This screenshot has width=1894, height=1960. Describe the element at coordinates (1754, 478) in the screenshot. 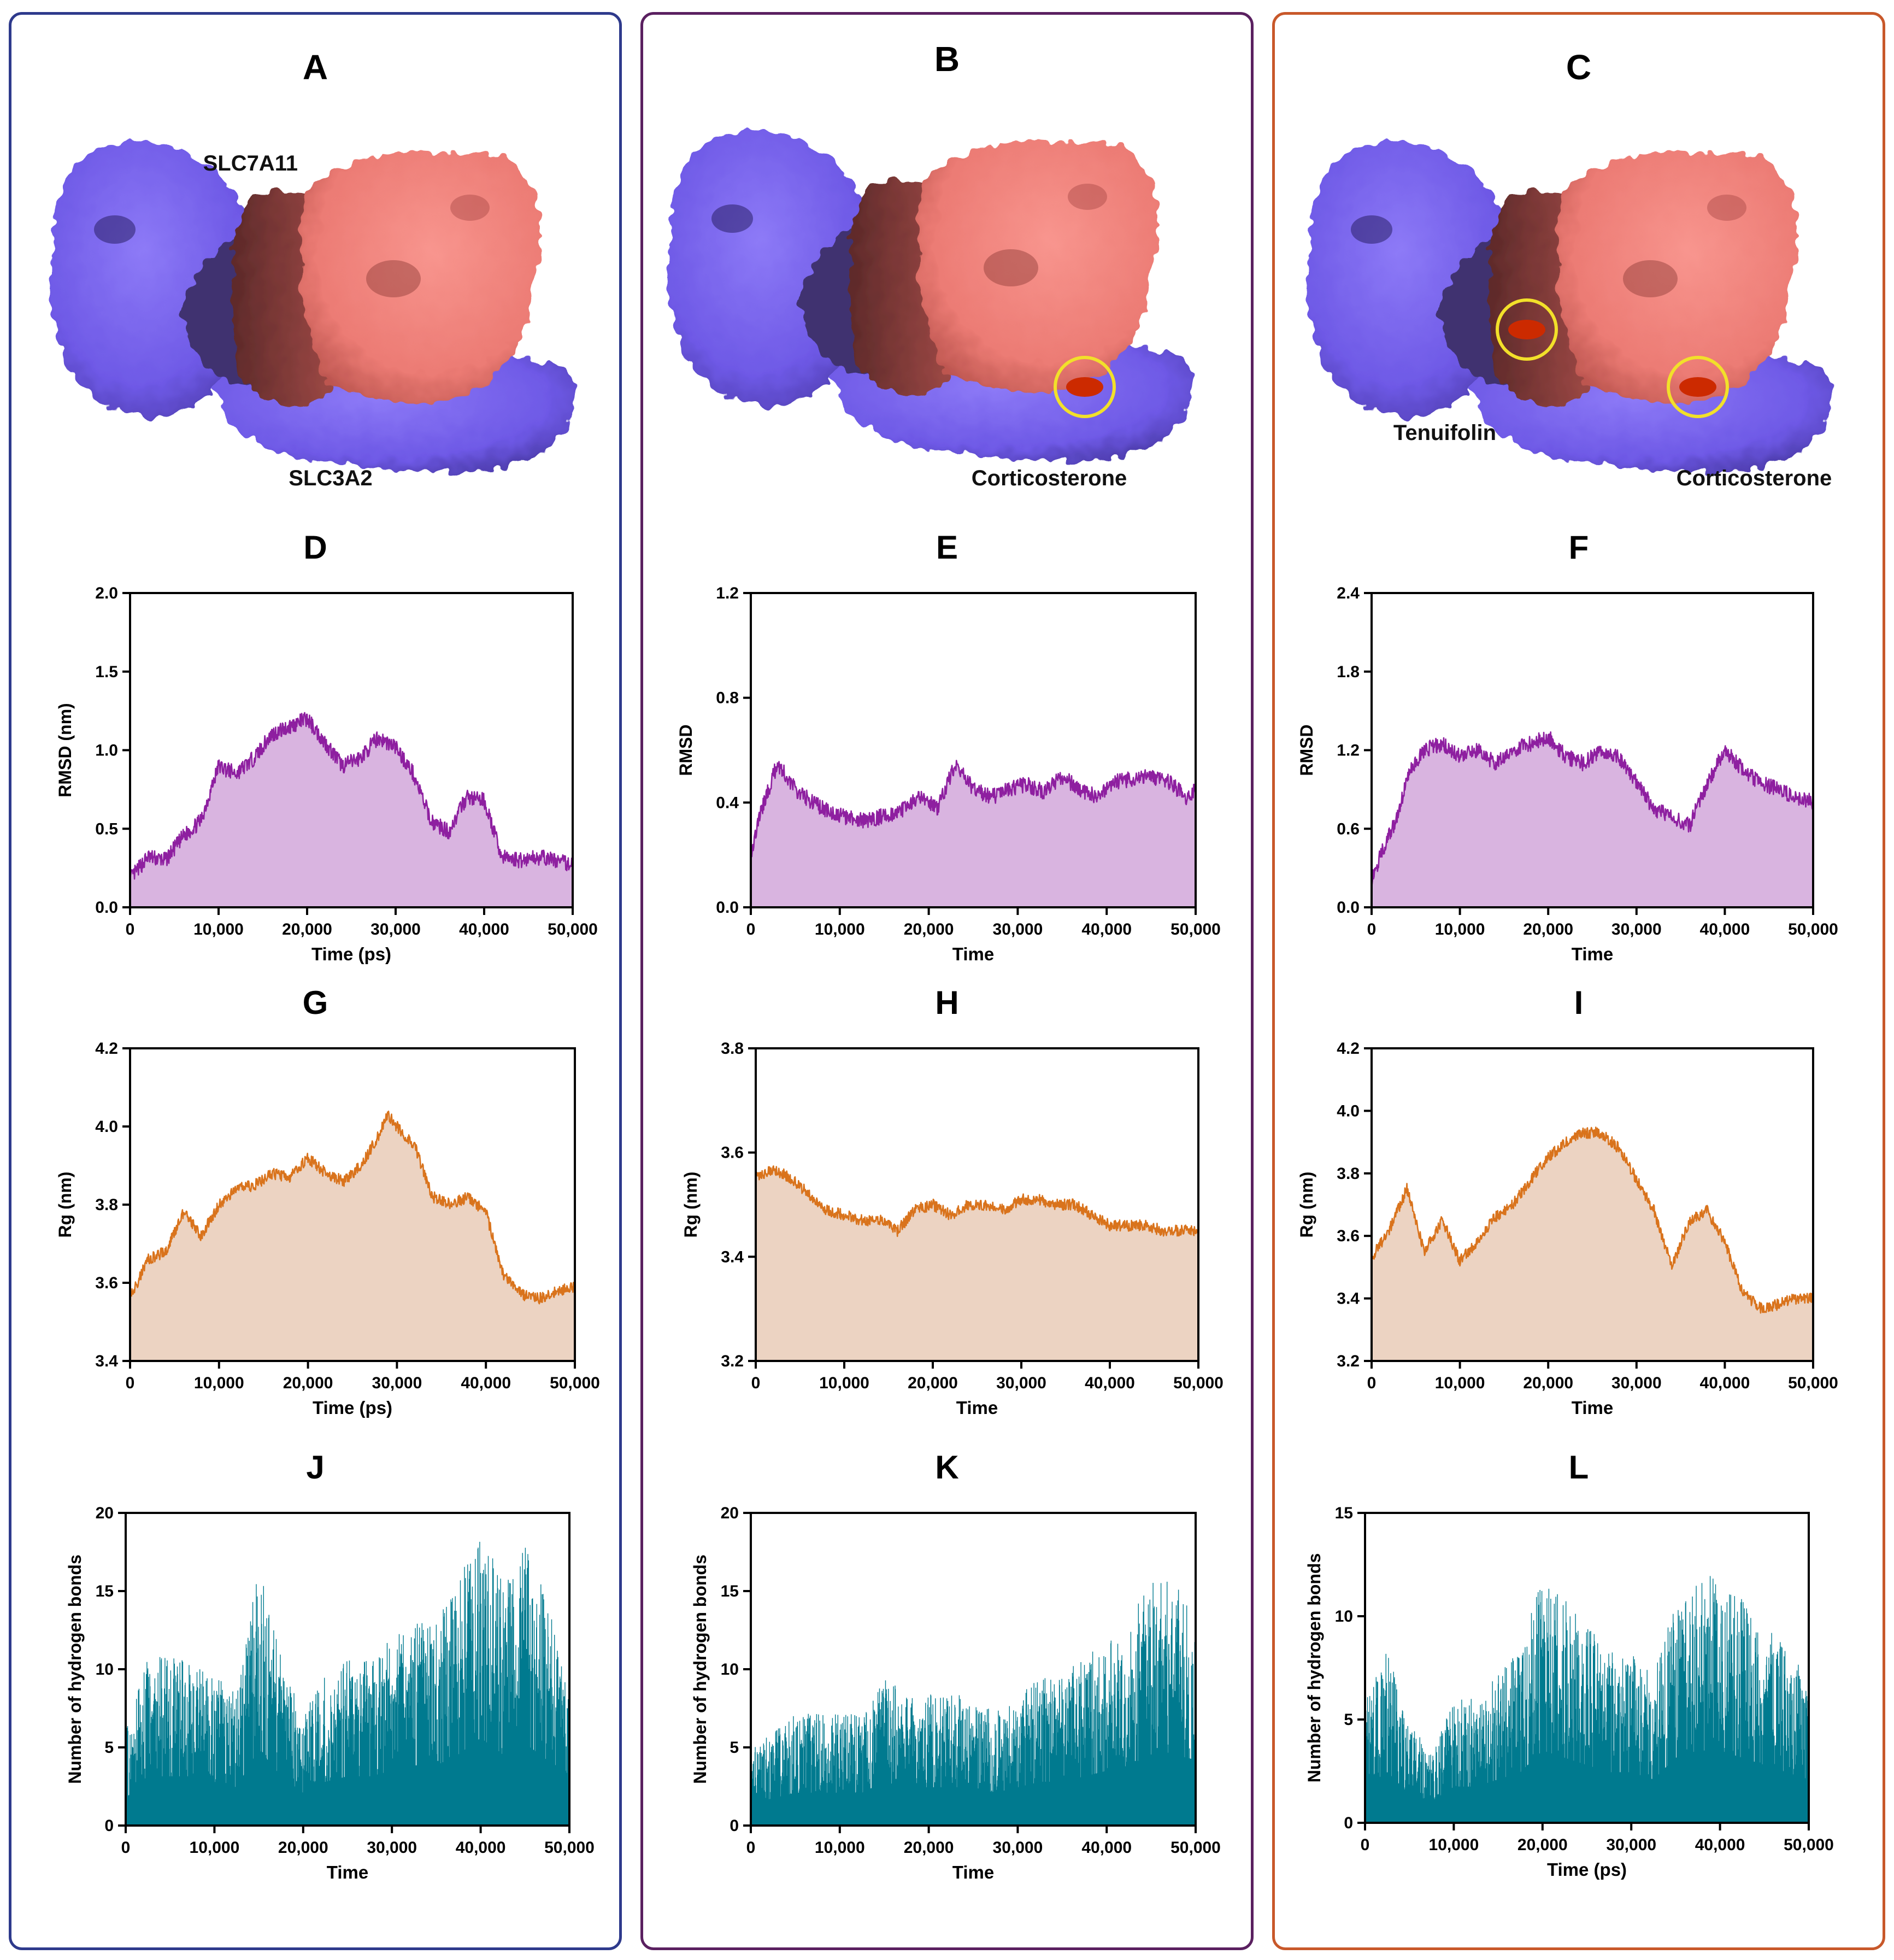

I see `structure-label: Corticosterone` at that location.